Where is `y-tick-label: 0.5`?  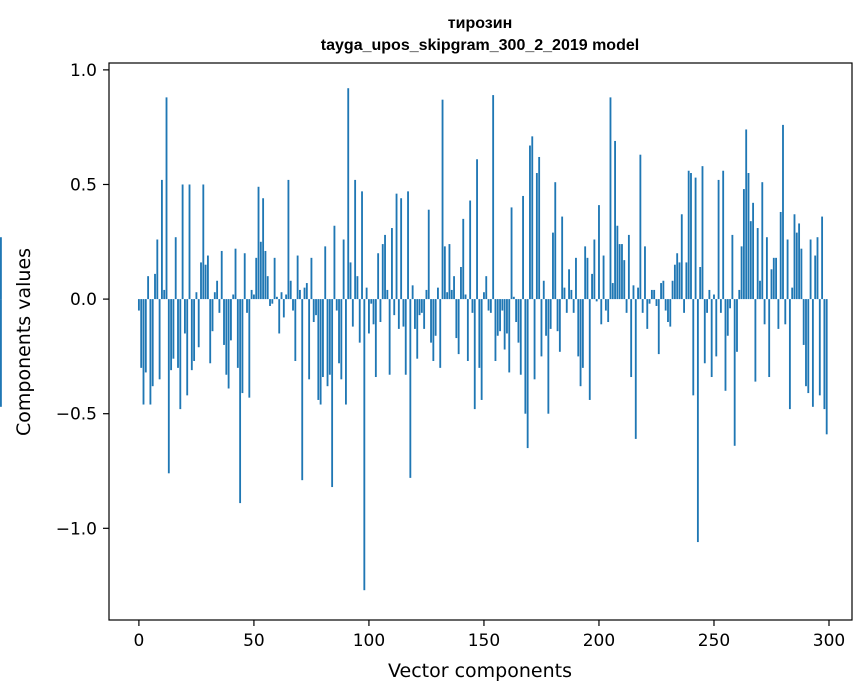 y-tick-label: 0.5 is located at coordinates (83, 185).